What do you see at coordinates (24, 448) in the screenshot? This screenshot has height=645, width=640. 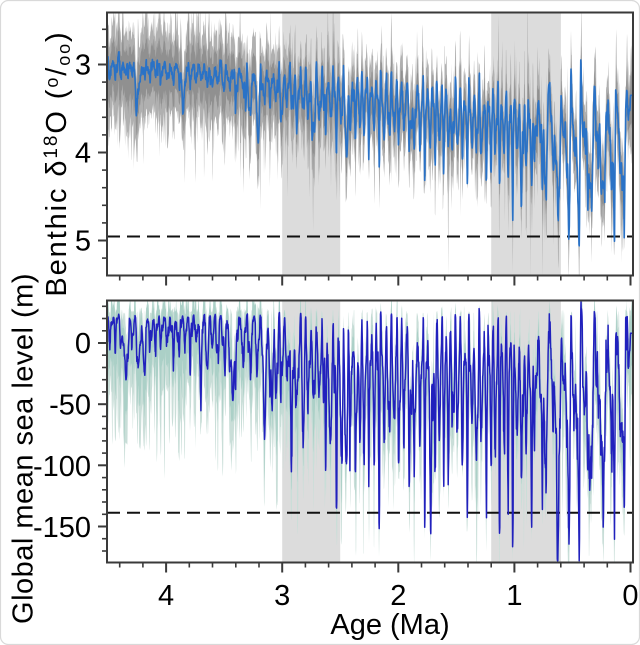 I see `svg-text: Global mean sea level (m)` at bounding box center [24, 448].